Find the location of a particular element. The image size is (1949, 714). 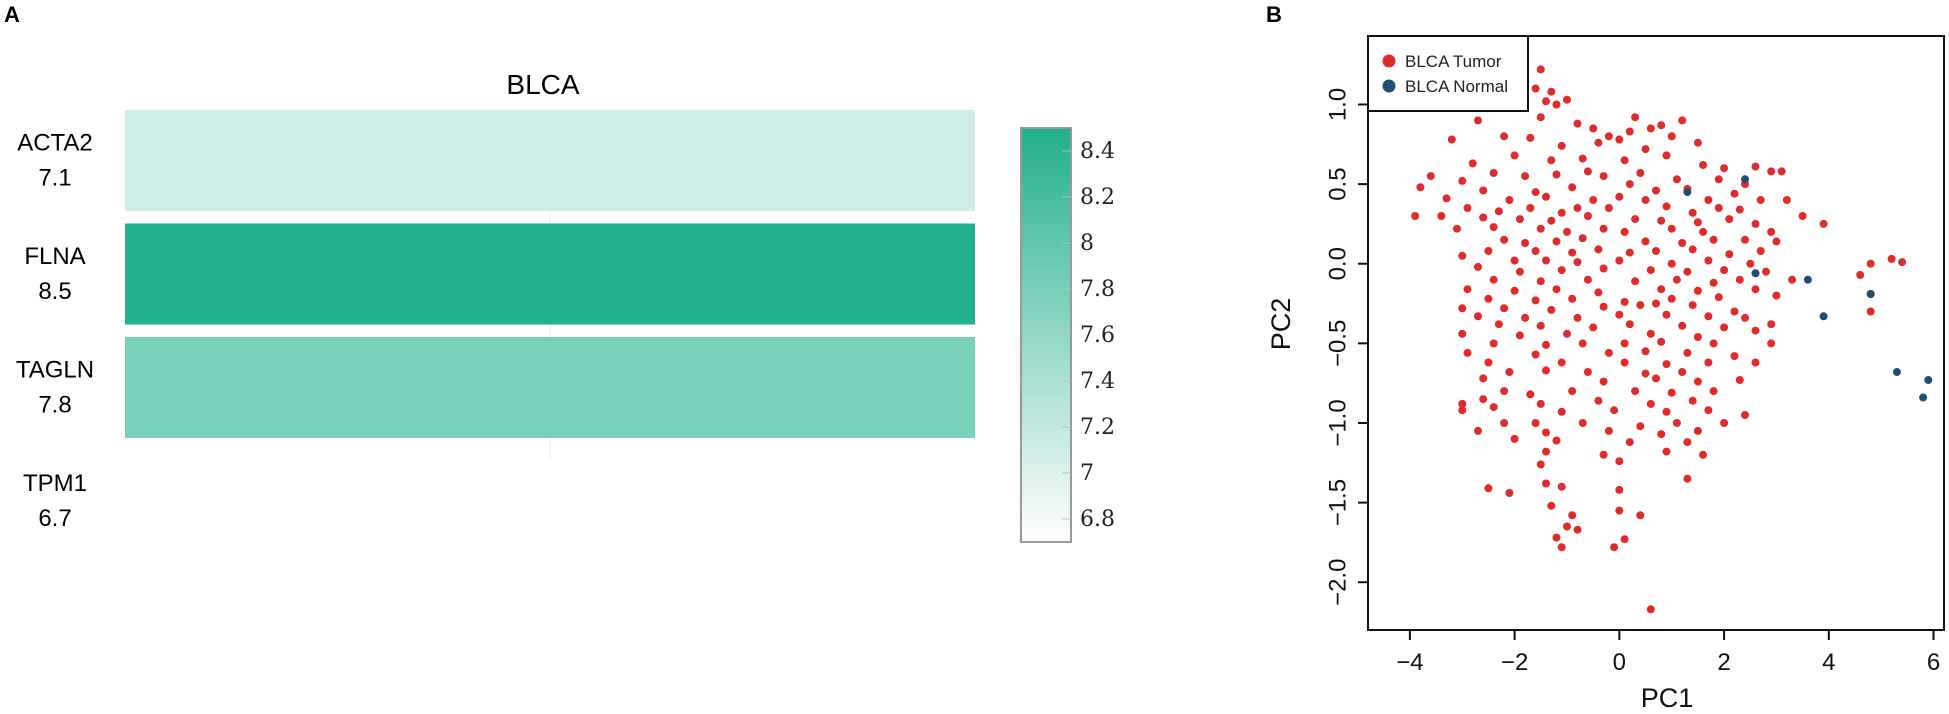

y-tick-label: 0.5 is located at coordinates (1338, 183).